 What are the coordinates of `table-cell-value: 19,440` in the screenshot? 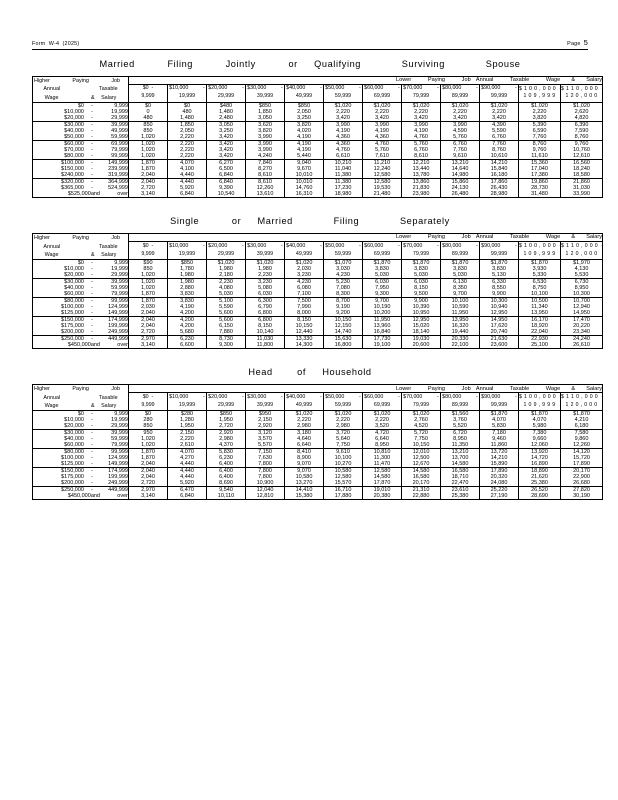 It's located at (460, 332).